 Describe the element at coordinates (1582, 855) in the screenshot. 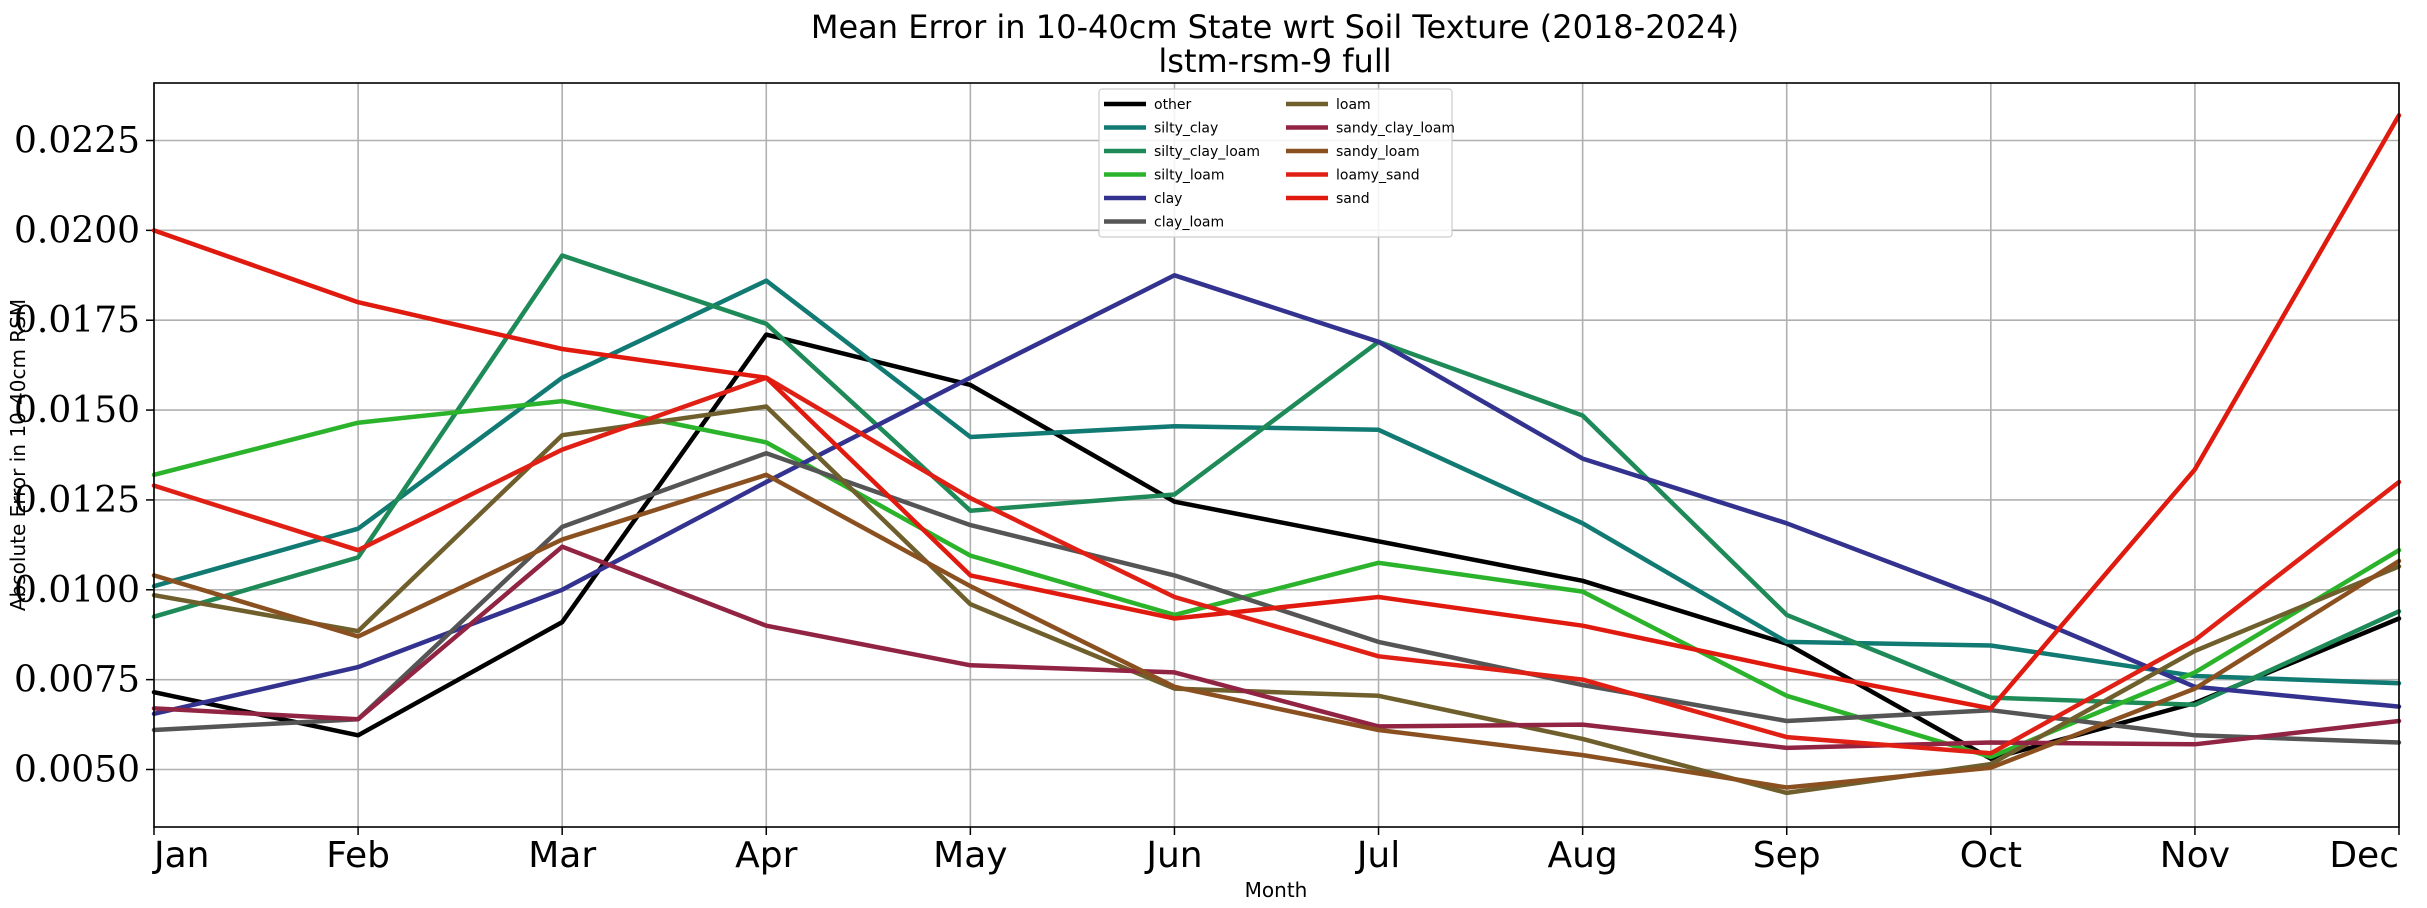

I see `x-tick-label: Aug` at that location.